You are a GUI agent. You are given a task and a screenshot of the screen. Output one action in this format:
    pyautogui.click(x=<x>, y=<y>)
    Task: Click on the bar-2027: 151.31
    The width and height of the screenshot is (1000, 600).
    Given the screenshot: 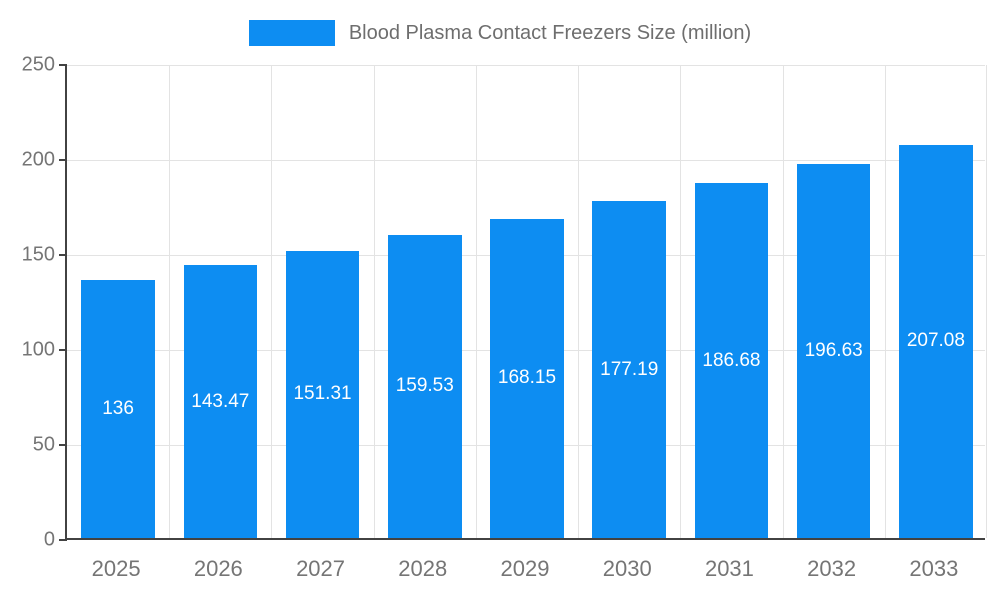 What is the action you would take?
    pyautogui.click(x=322, y=394)
    